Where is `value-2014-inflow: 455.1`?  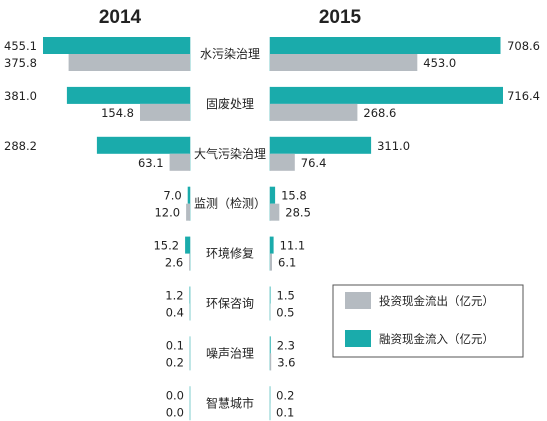
value-2014-inflow: 455.1 is located at coordinates (20, 46).